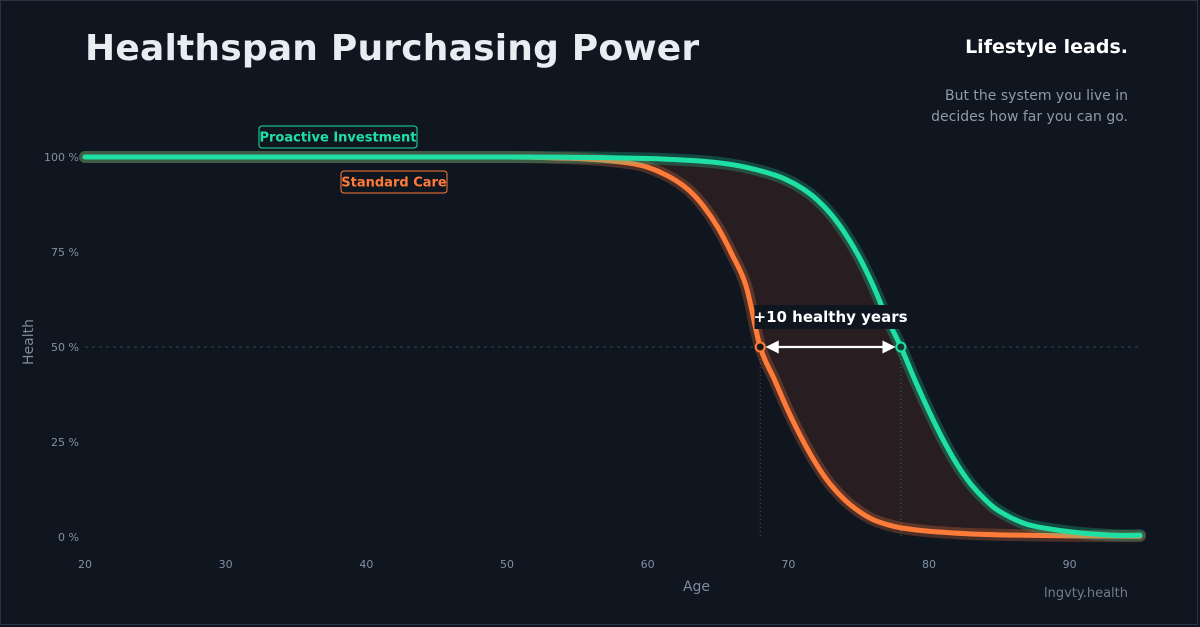 The image size is (1200, 627). What do you see at coordinates (61, 157) in the screenshot?
I see `y-tick-label: 100 %` at bounding box center [61, 157].